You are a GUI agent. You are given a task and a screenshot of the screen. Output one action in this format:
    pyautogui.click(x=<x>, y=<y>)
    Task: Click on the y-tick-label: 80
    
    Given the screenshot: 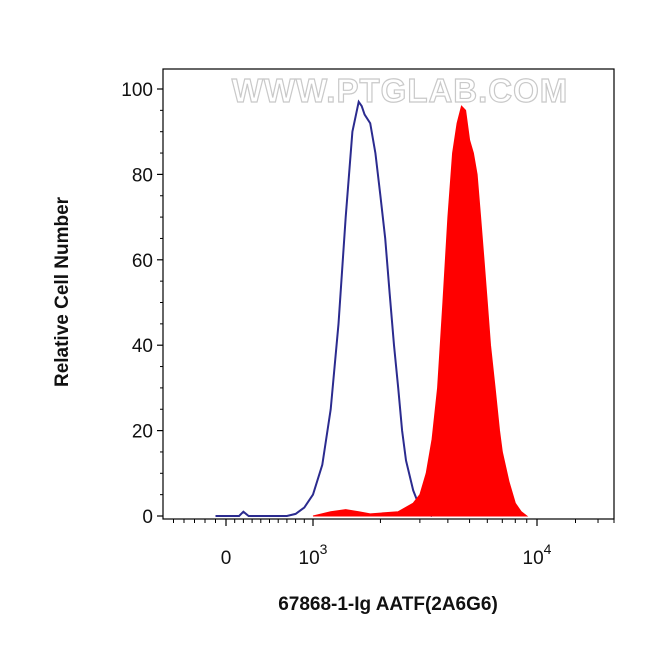 What is the action you would take?
    pyautogui.click(x=142, y=175)
    